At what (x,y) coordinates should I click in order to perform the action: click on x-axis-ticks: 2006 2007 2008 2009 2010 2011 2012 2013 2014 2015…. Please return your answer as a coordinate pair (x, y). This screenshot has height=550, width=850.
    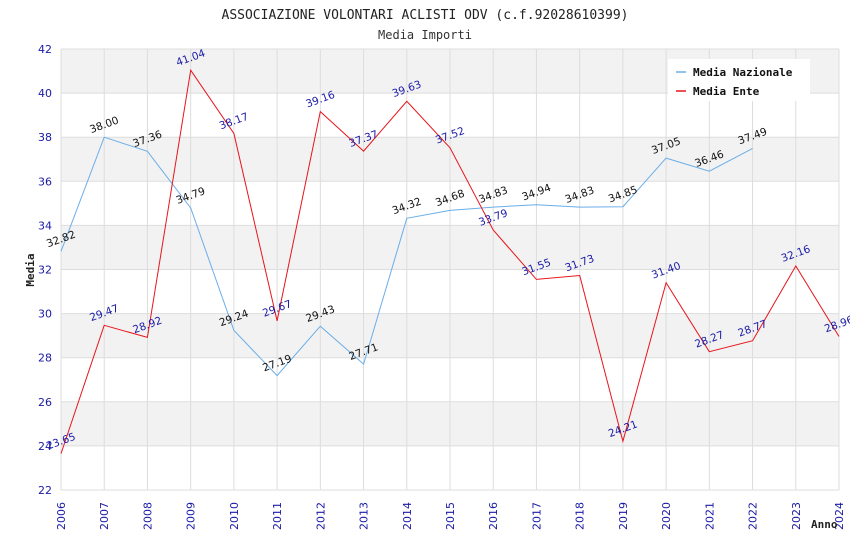
    Looking at the image, I should click on (450, 516).